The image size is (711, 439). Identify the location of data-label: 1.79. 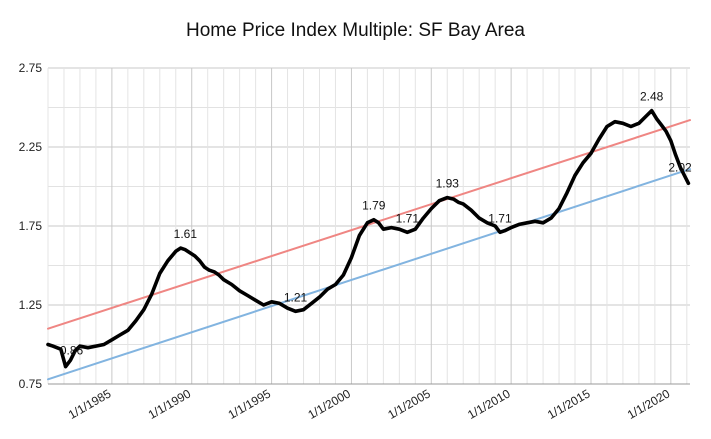
(374, 206).